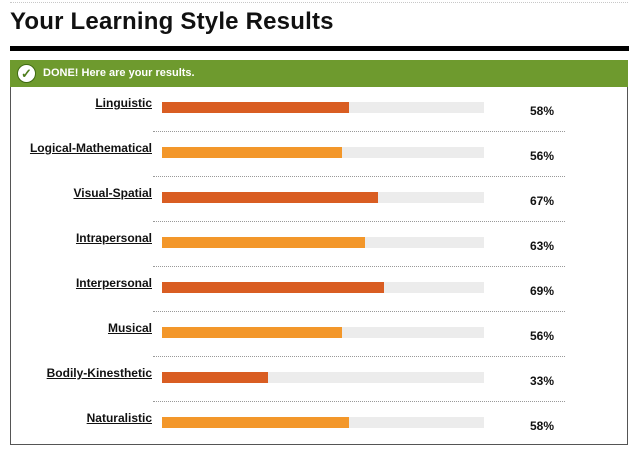 This screenshot has height=457, width=635. What do you see at coordinates (542, 381) in the screenshot?
I see `result-percent: 33%` at bounding box center [542, 381].